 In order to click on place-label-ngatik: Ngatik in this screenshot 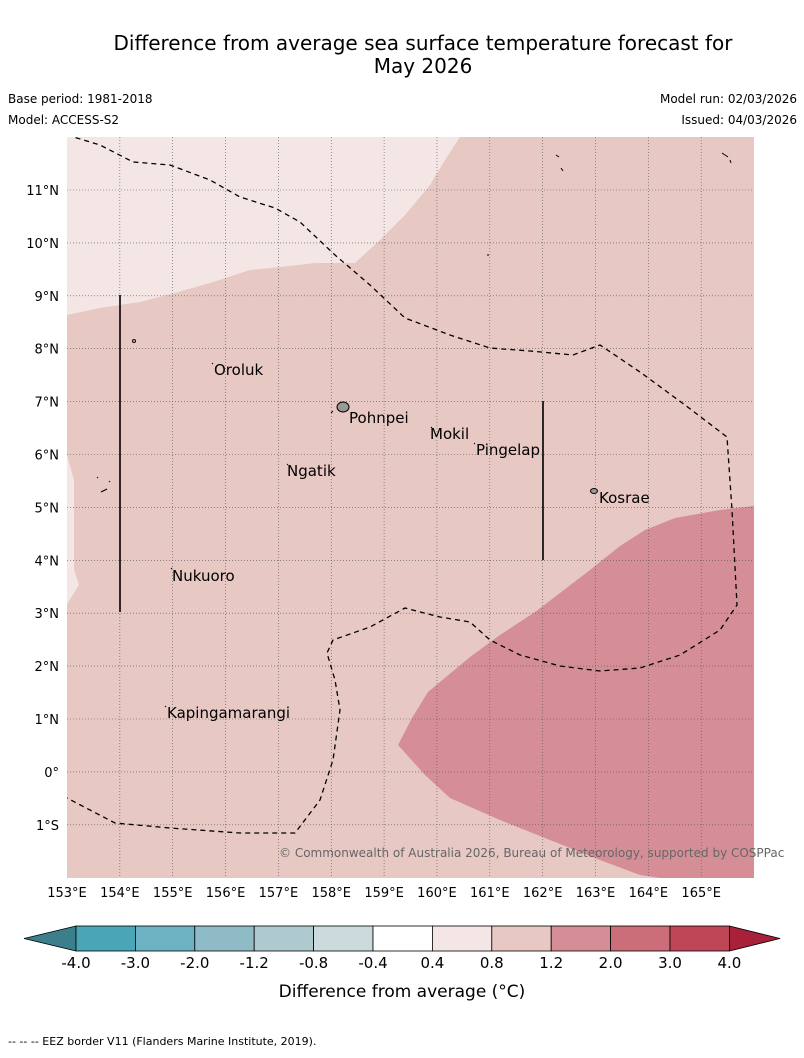, I will do `click(311, 471)`.